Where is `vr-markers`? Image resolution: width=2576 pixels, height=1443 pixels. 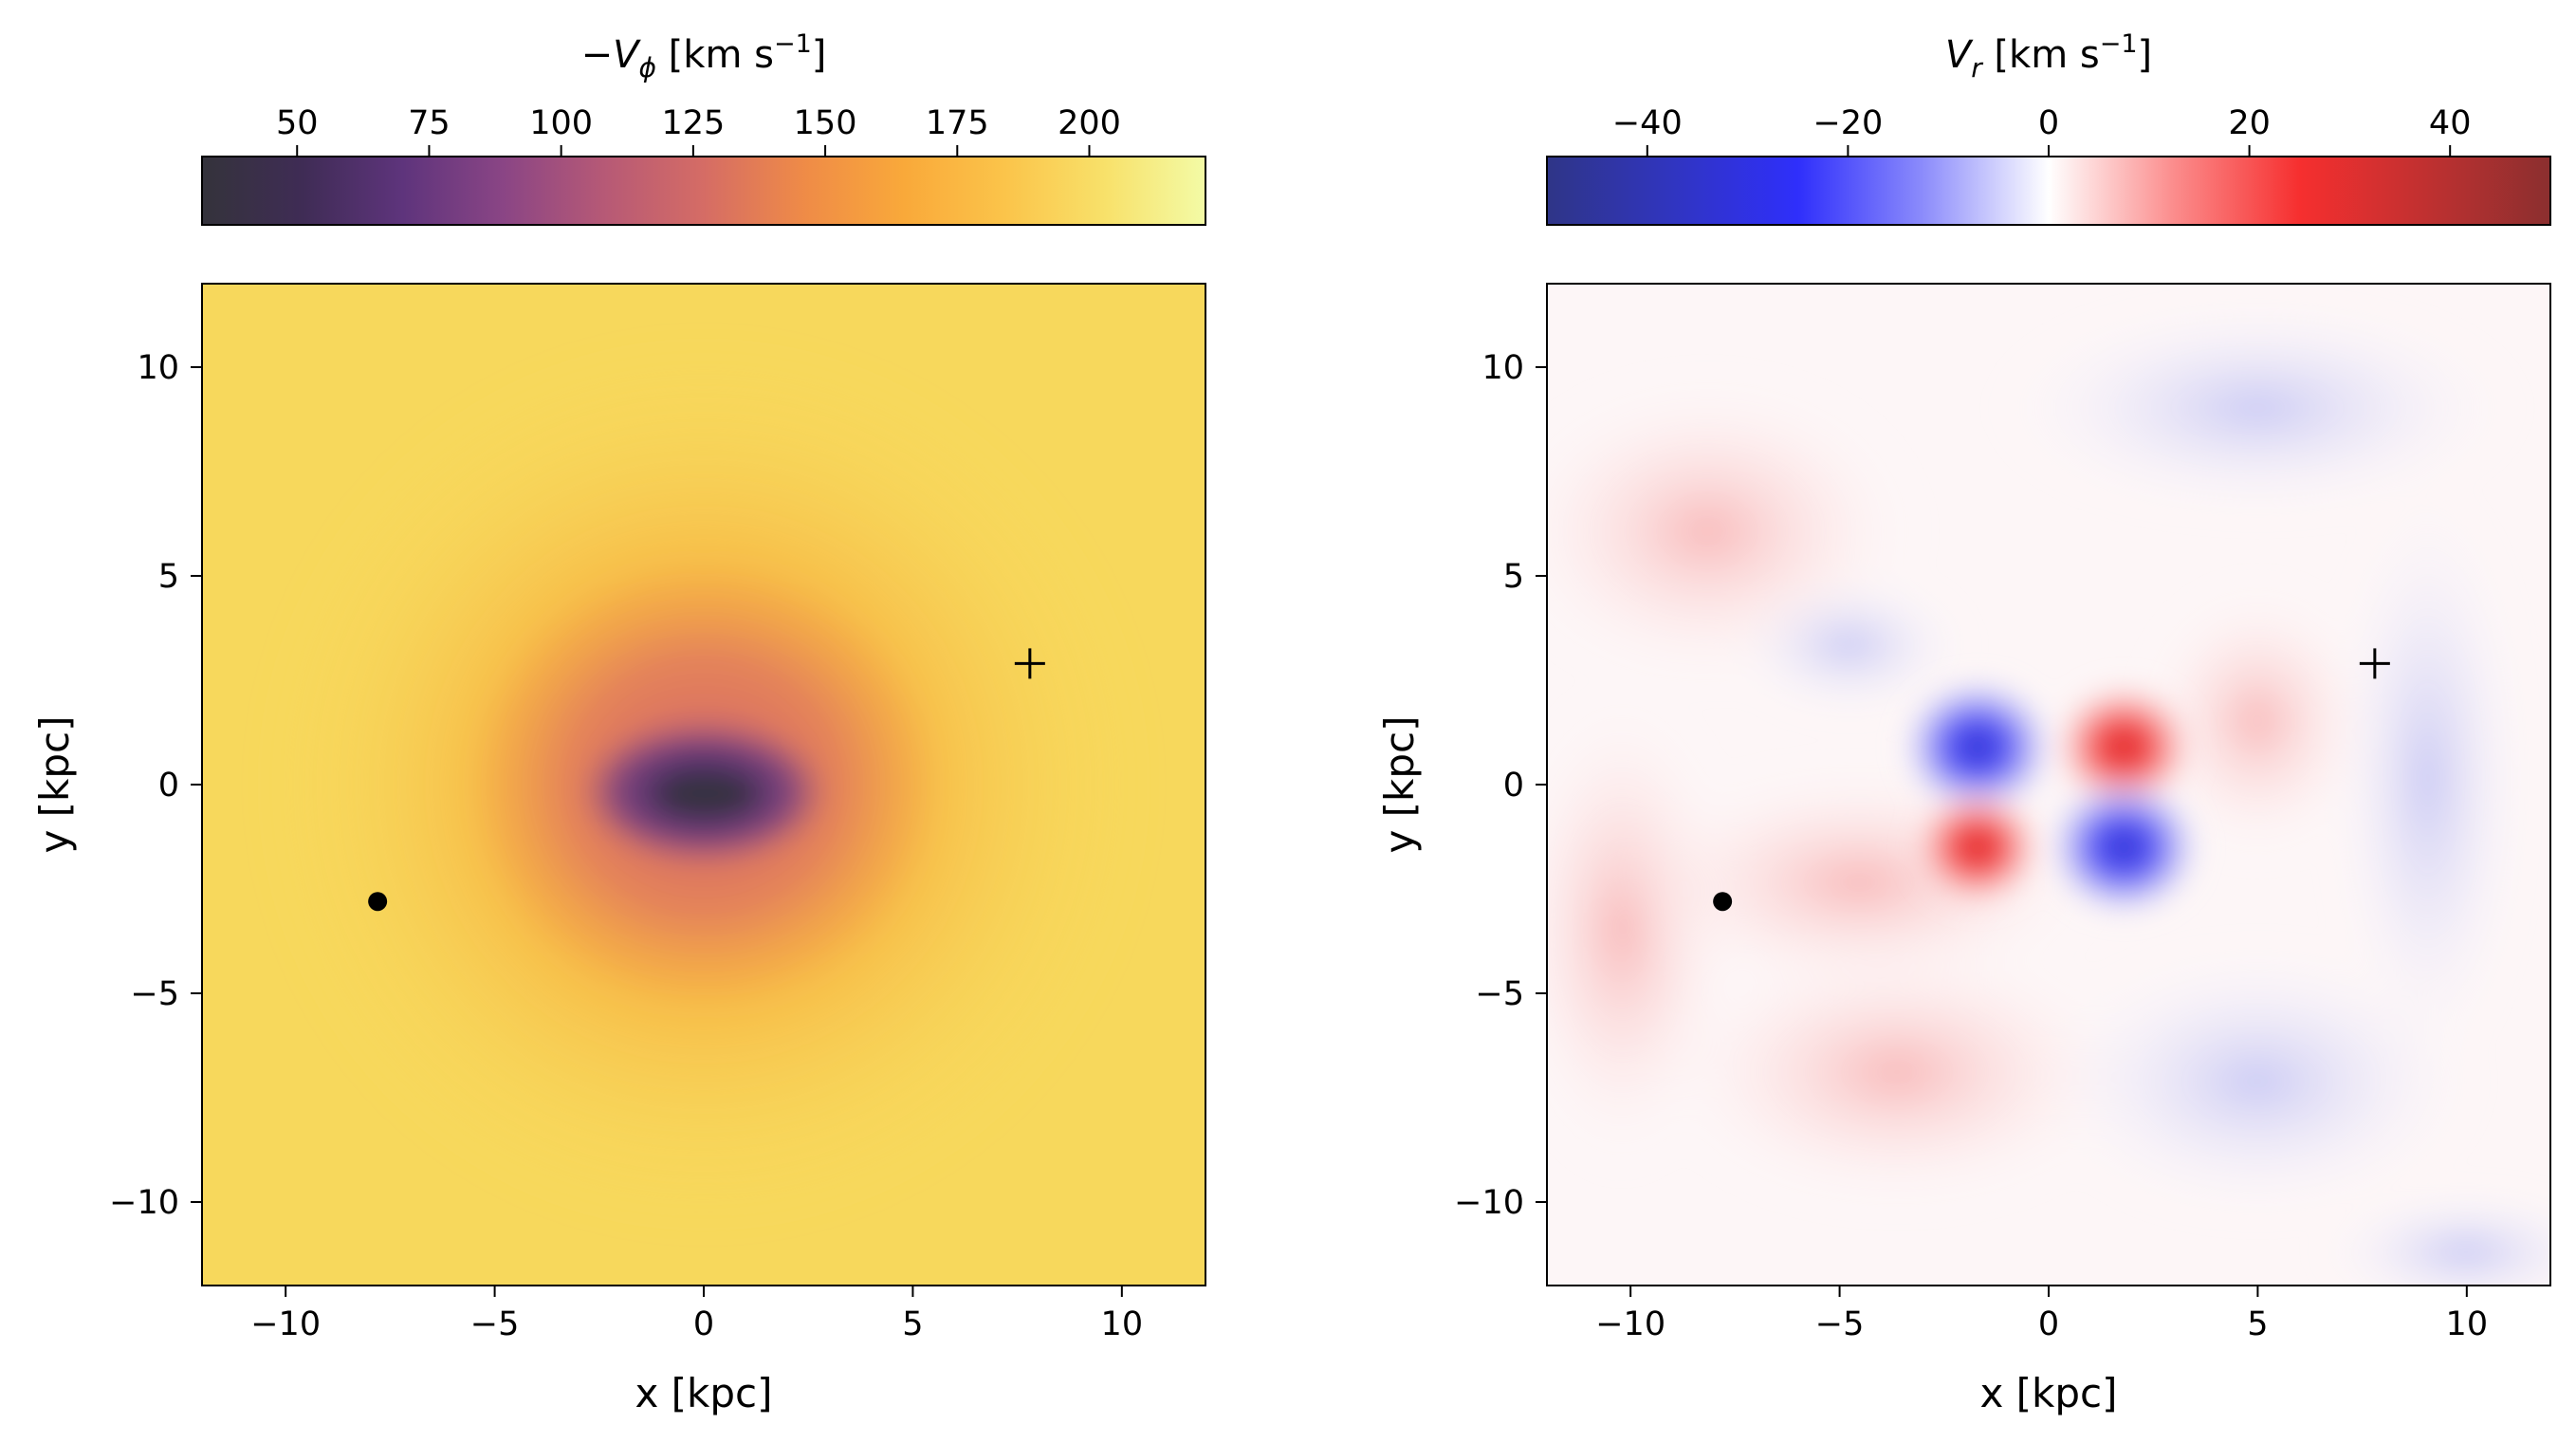 vr-markers is located at coordinates (2051, 780).